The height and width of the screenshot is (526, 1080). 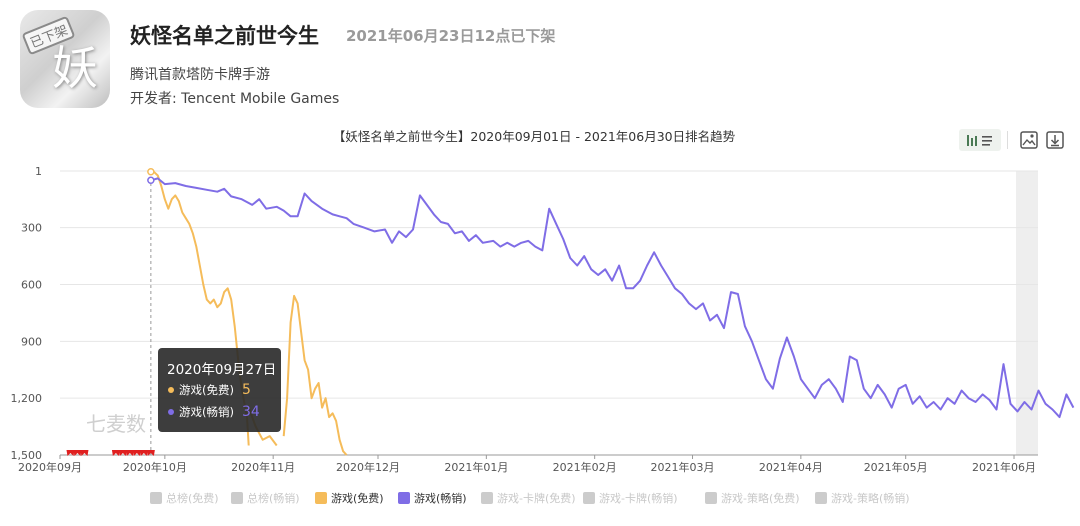 I want to click on developer-line: 开发者: Tencent Mobile Games, so click(x=234, y=98).